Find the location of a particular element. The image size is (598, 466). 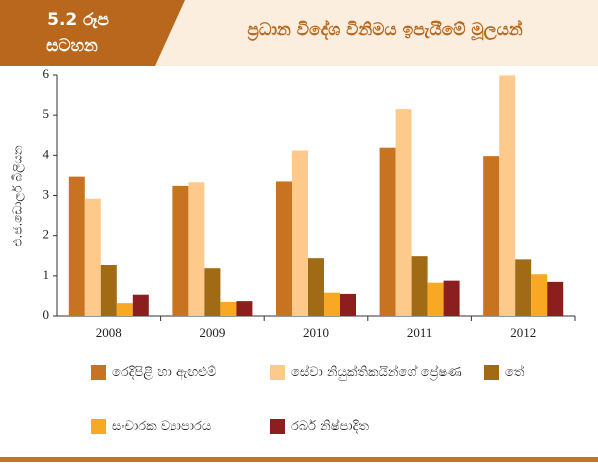

chart-title: ප්‍රධාන විදේශ විනිමය ඉපැයීමේ මූලයන් is located at coordinates (385, 30).